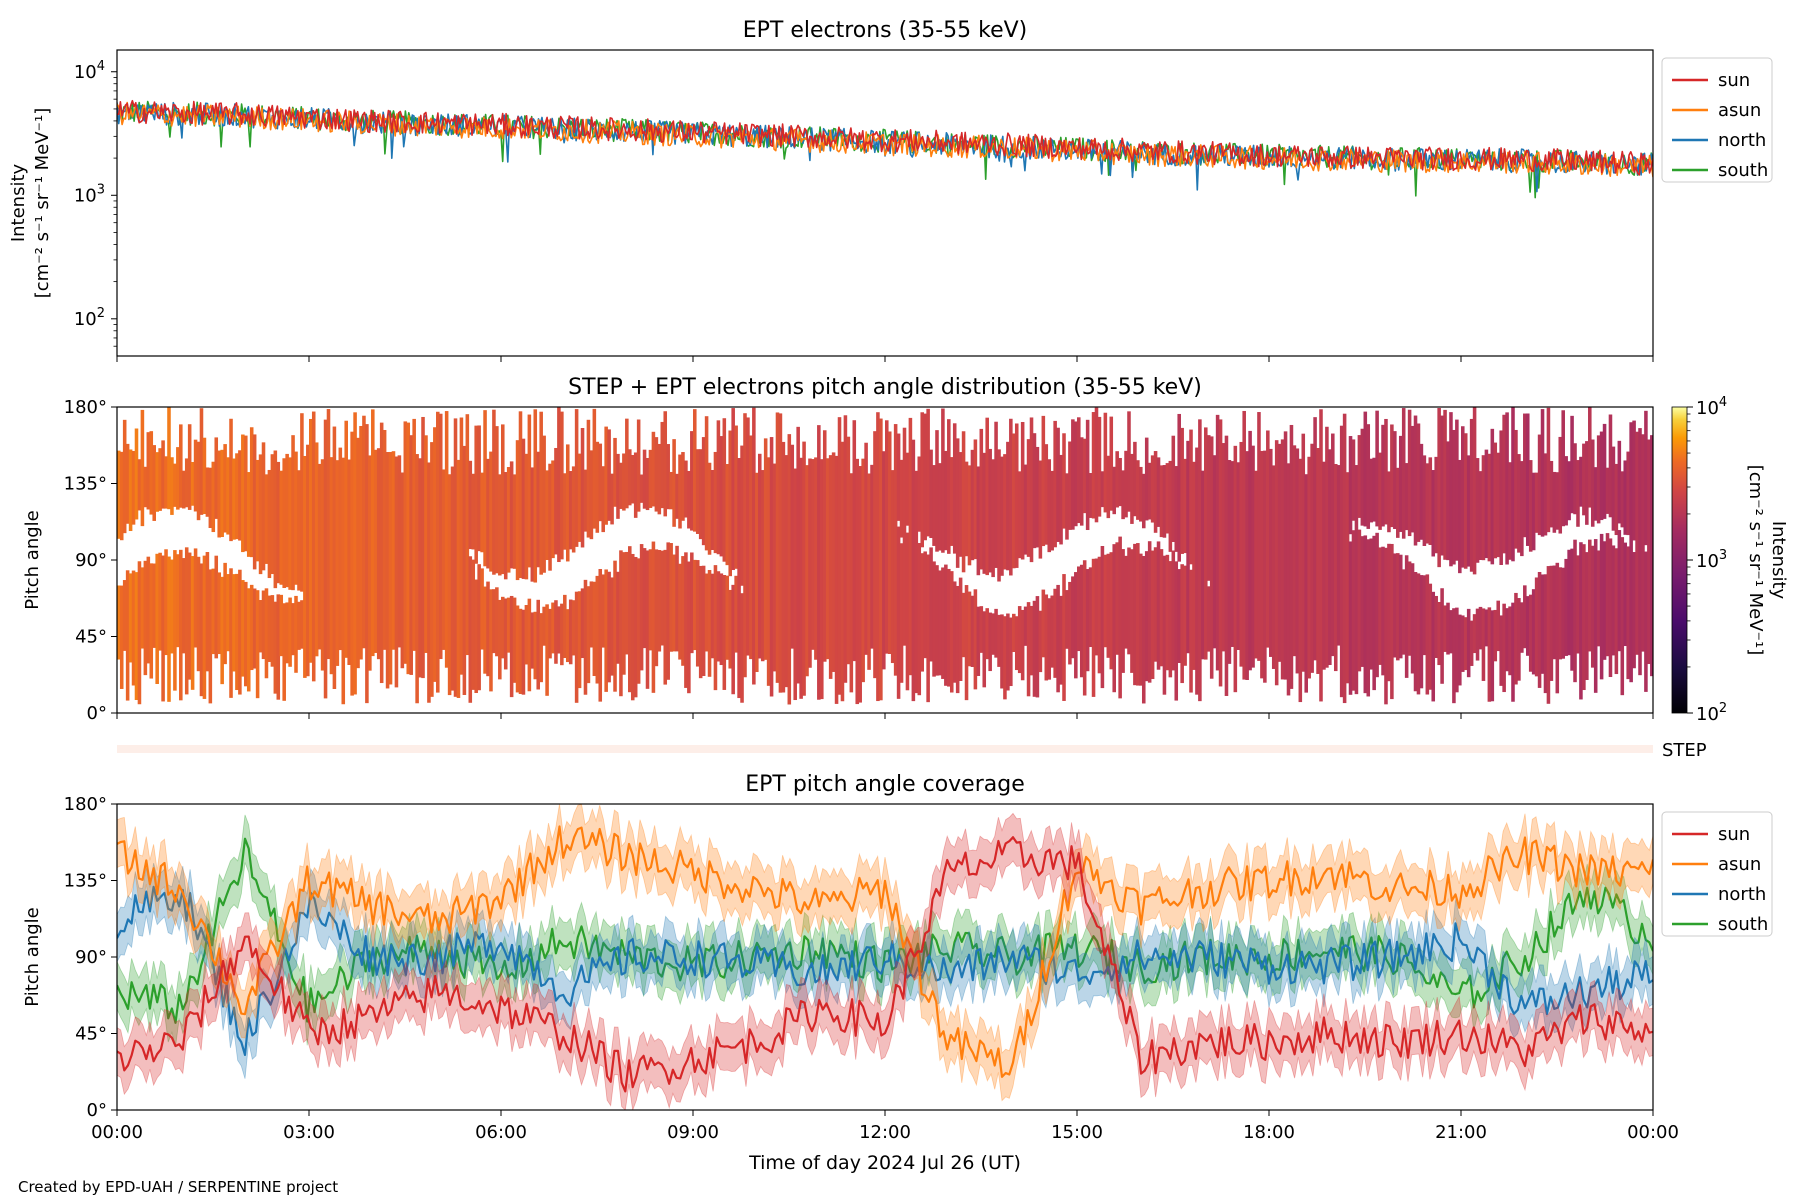 This screenshot has width=1800, height=1200. Describe the element at coordinates (1711, 560) in the screenshot. I see `colorbar-tick-label: 103` at that location.